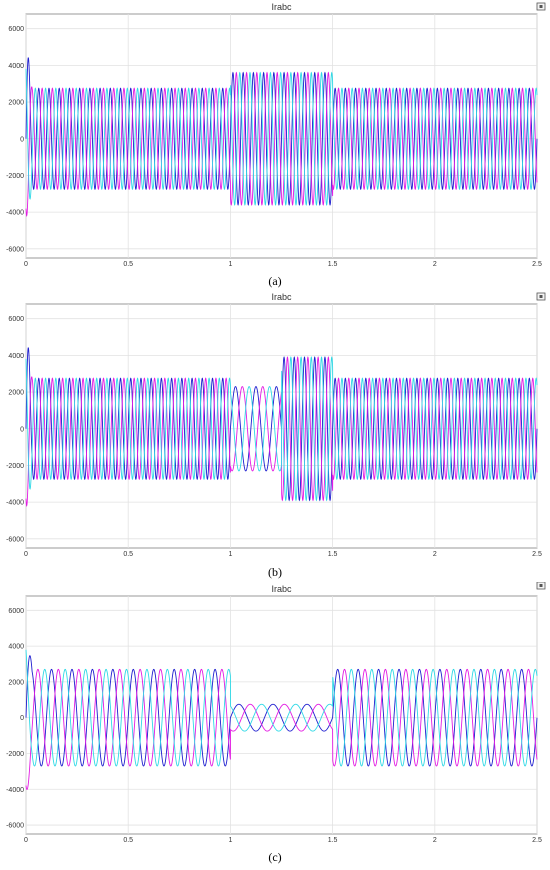  I want to click on caption-c: (c), so click(275, 857).